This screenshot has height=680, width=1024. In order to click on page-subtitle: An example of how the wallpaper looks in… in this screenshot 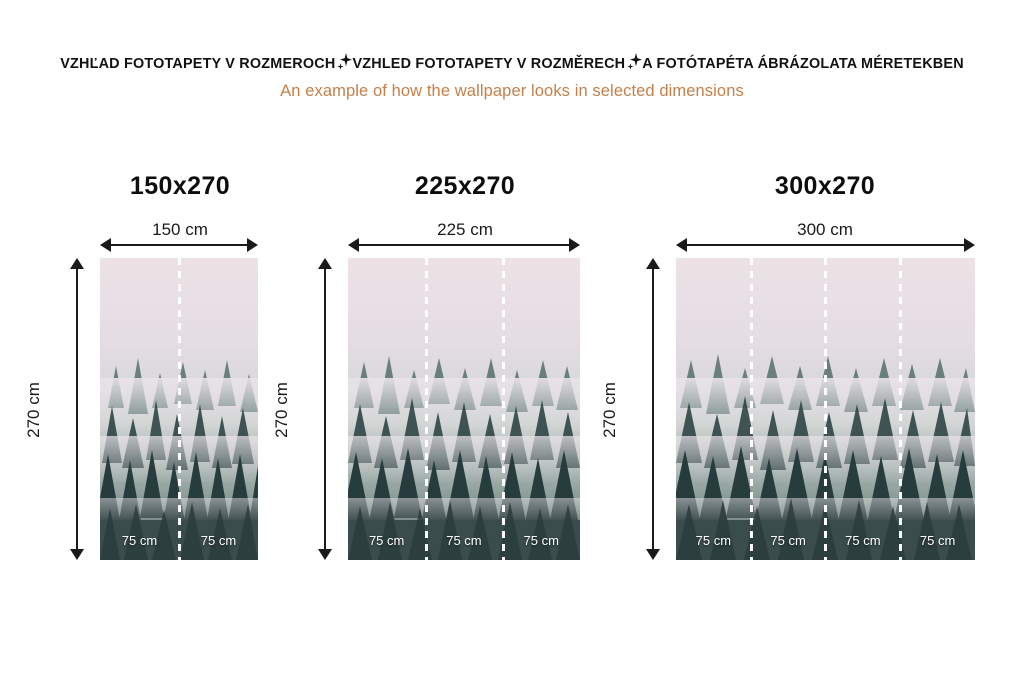, I will do `click(512, 91)`.